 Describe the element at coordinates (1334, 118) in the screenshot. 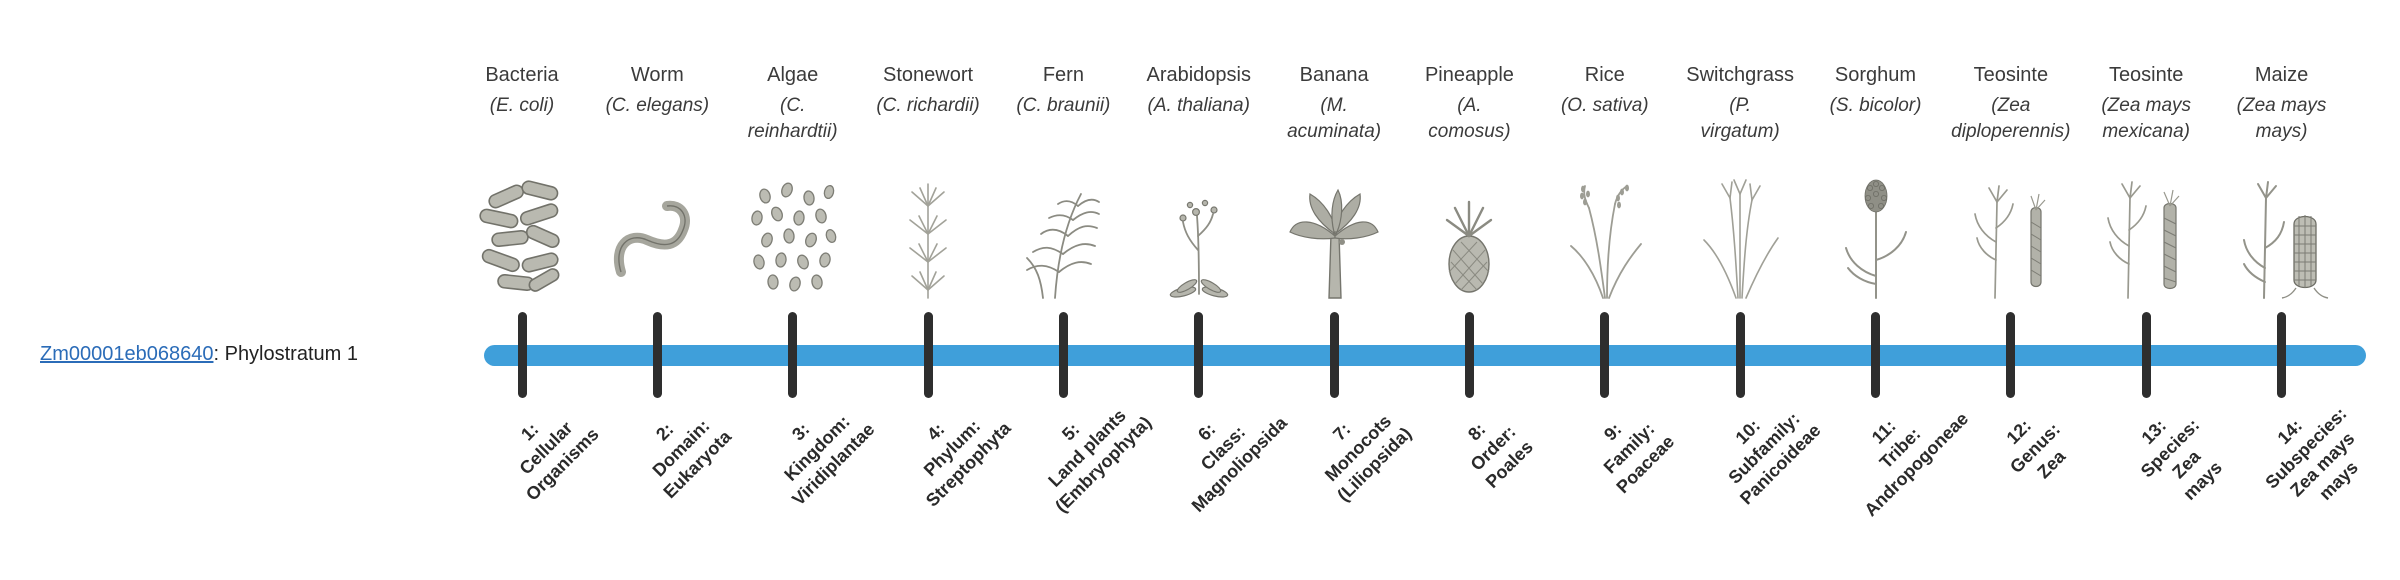

I see `organism-scientific-name: (M. acuminata)` at that location.